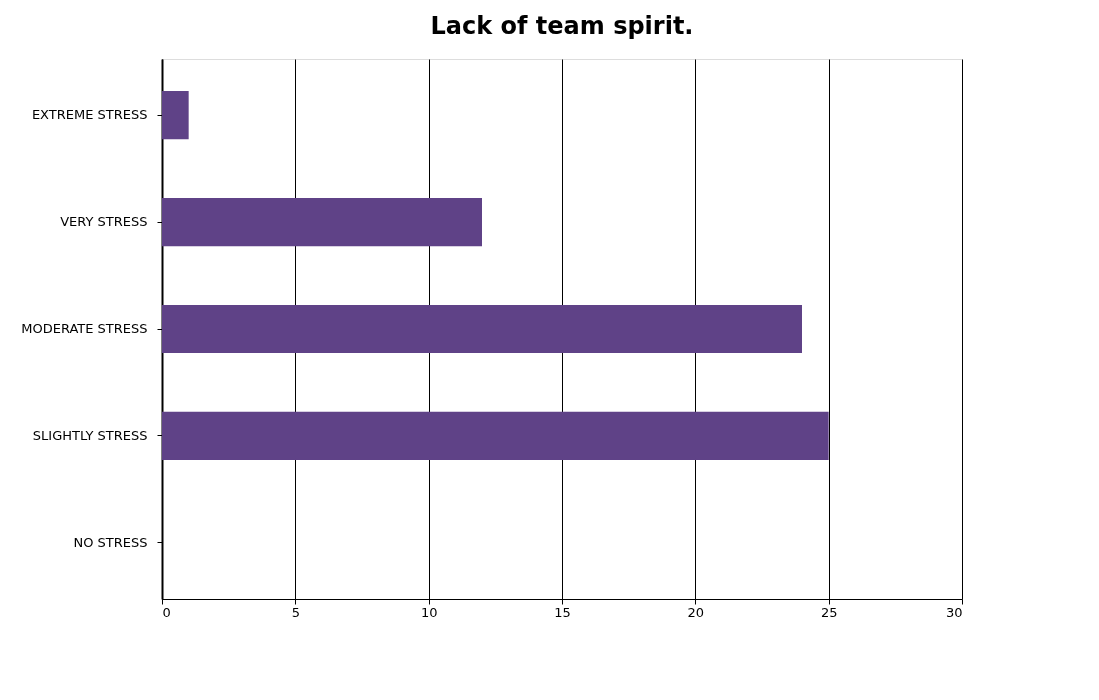 Image resolution: width=1099 pixels, height=700 pixels. Describe the element at coordinates (829, 612) in the screenshot. I see `x-tick-label: 25` at that location.